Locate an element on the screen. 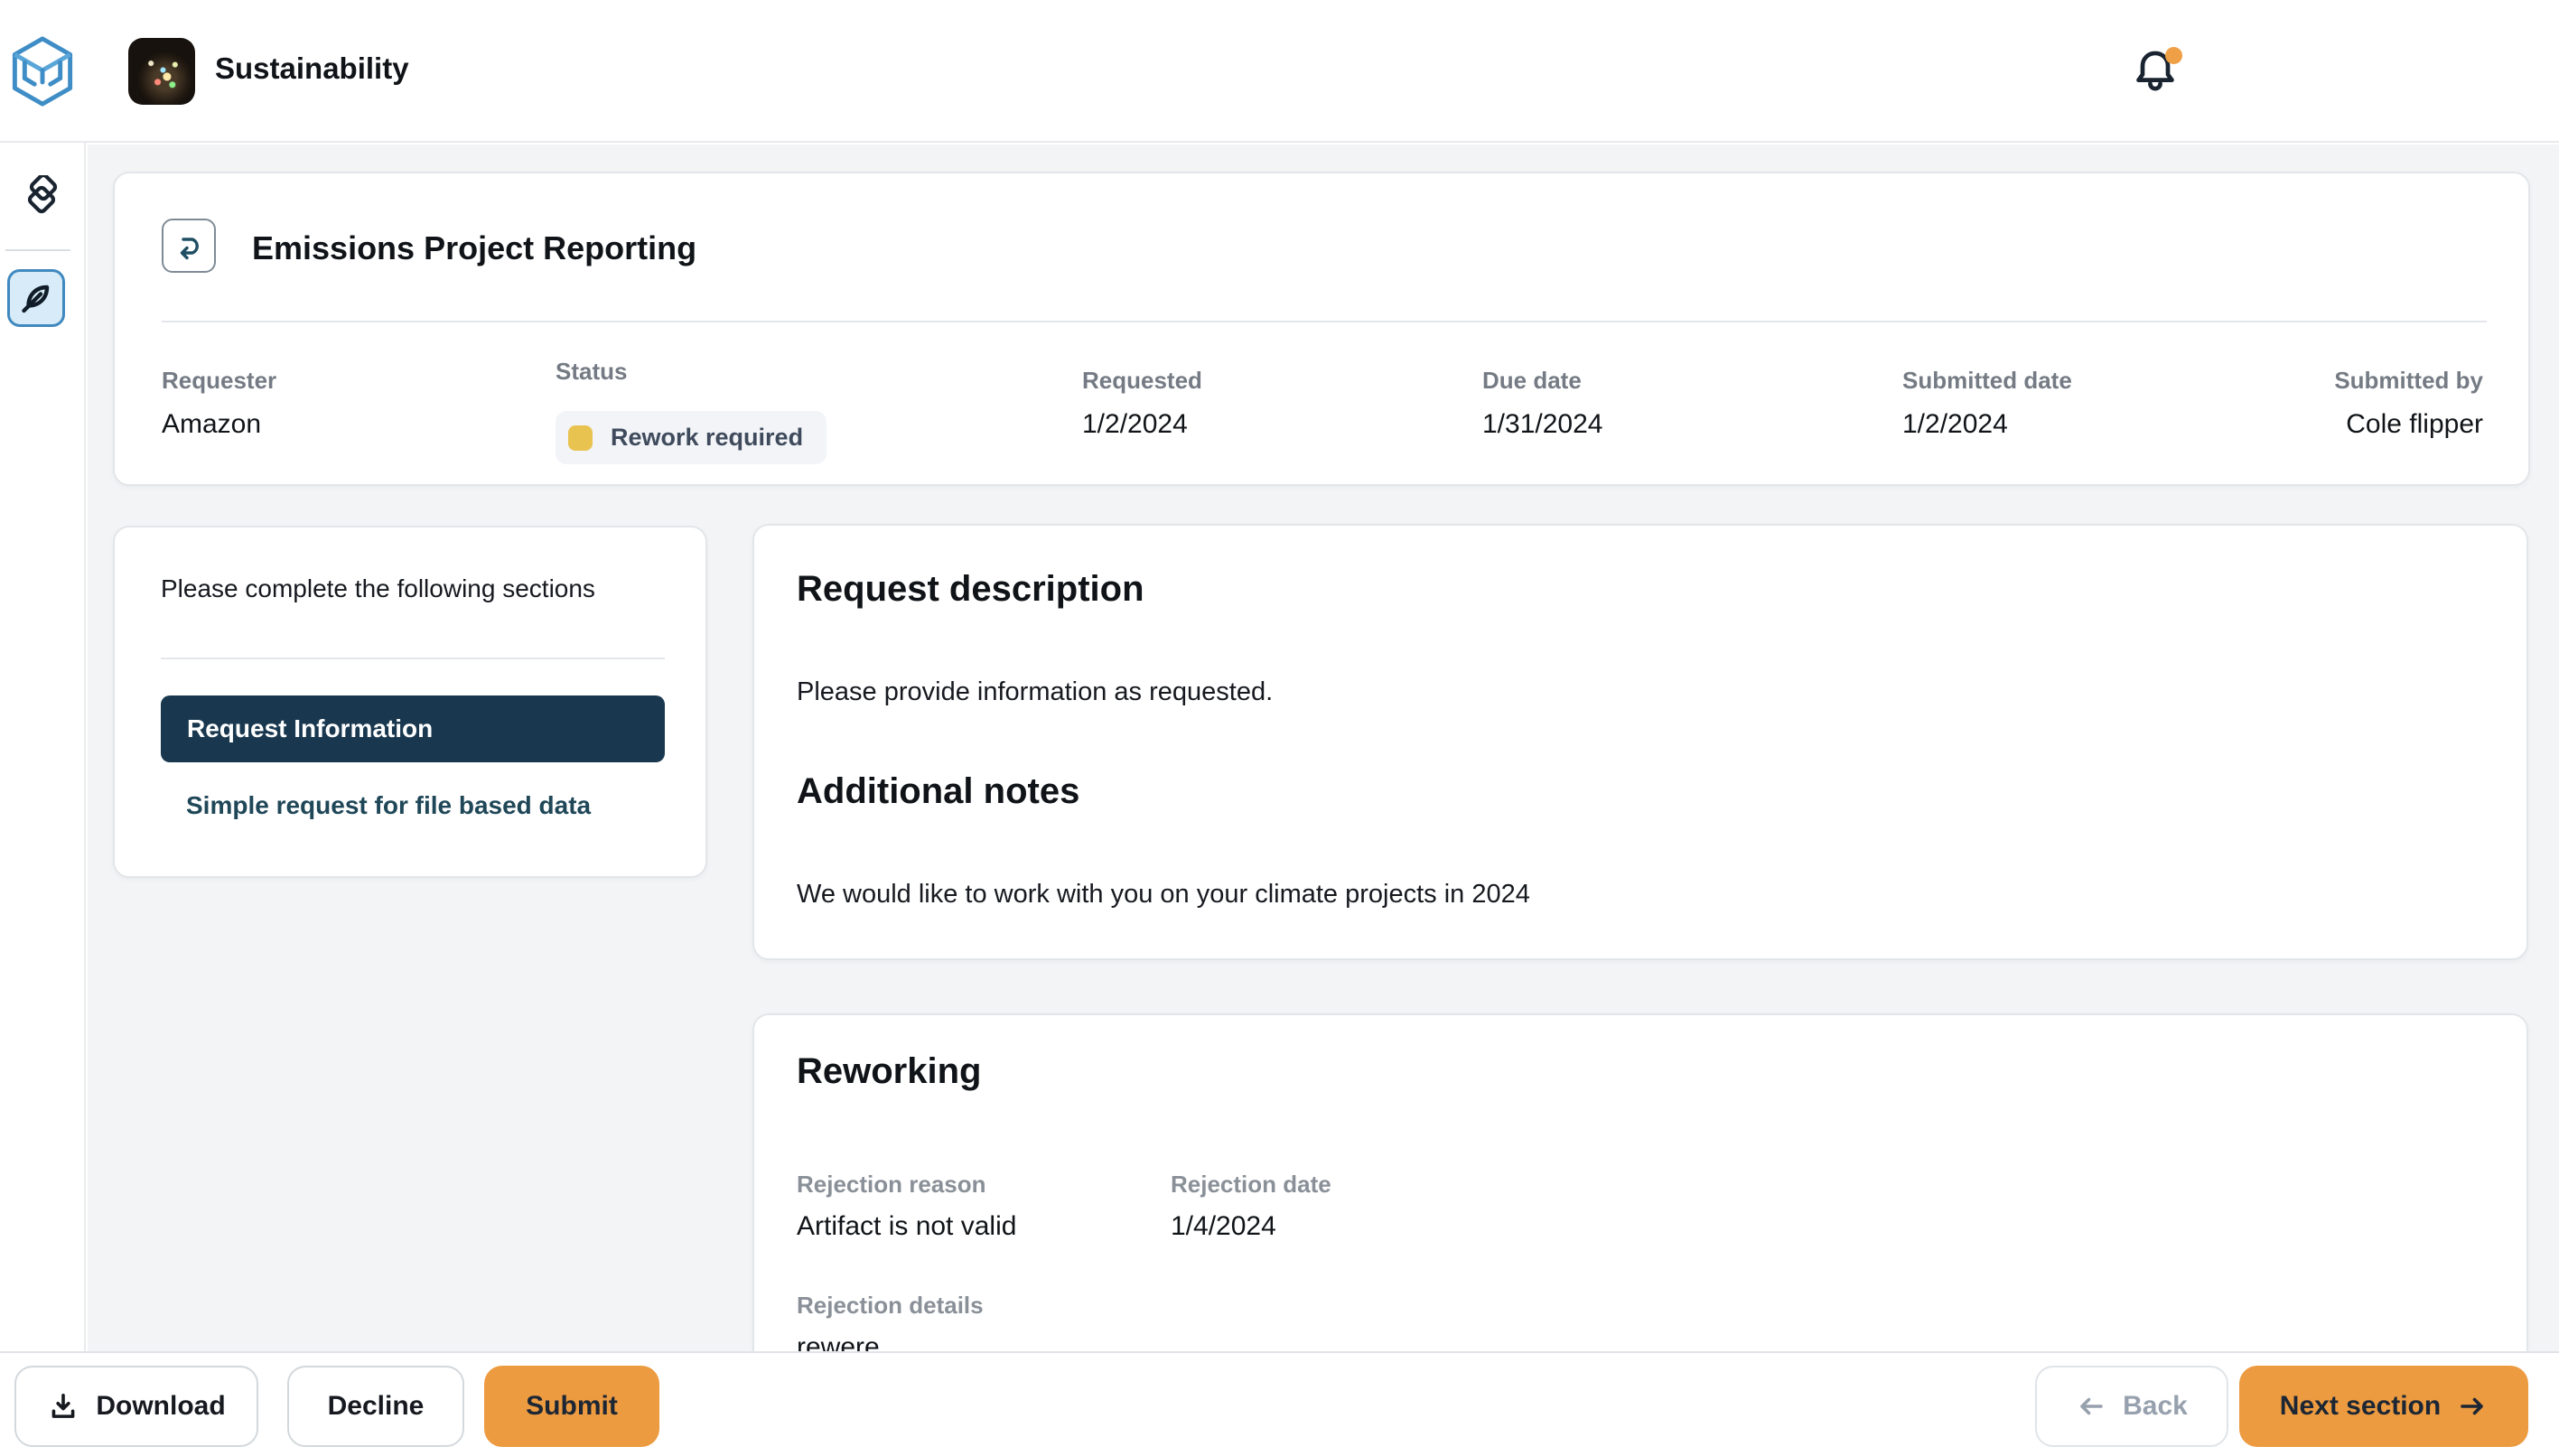 This screenshot has width=2559, height=1456. arrow-right-icon is located at coordinates (2472, 1406).